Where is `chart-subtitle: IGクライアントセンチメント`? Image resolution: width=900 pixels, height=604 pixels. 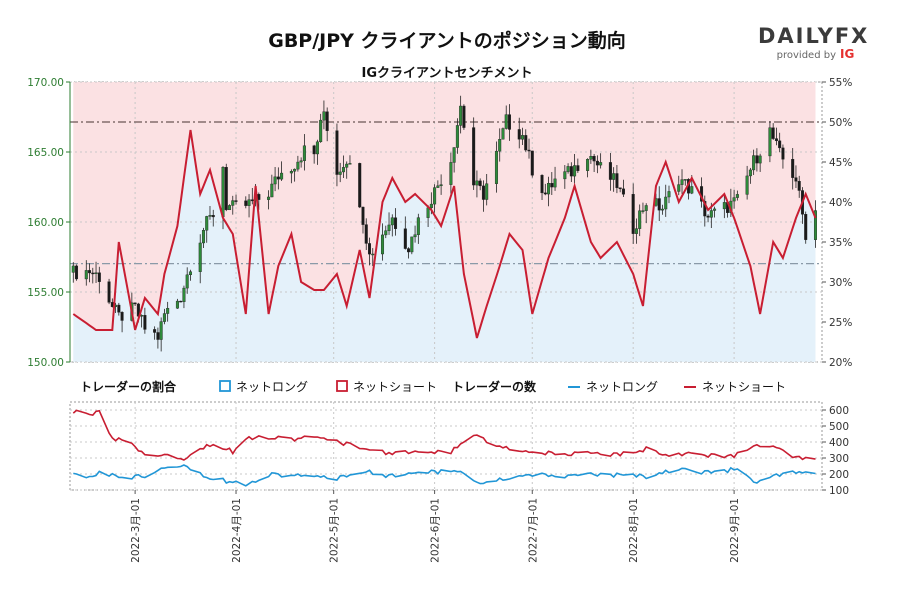
chart-subtitle: IGクライアントセンチメント is located at coordinates (447, 73).